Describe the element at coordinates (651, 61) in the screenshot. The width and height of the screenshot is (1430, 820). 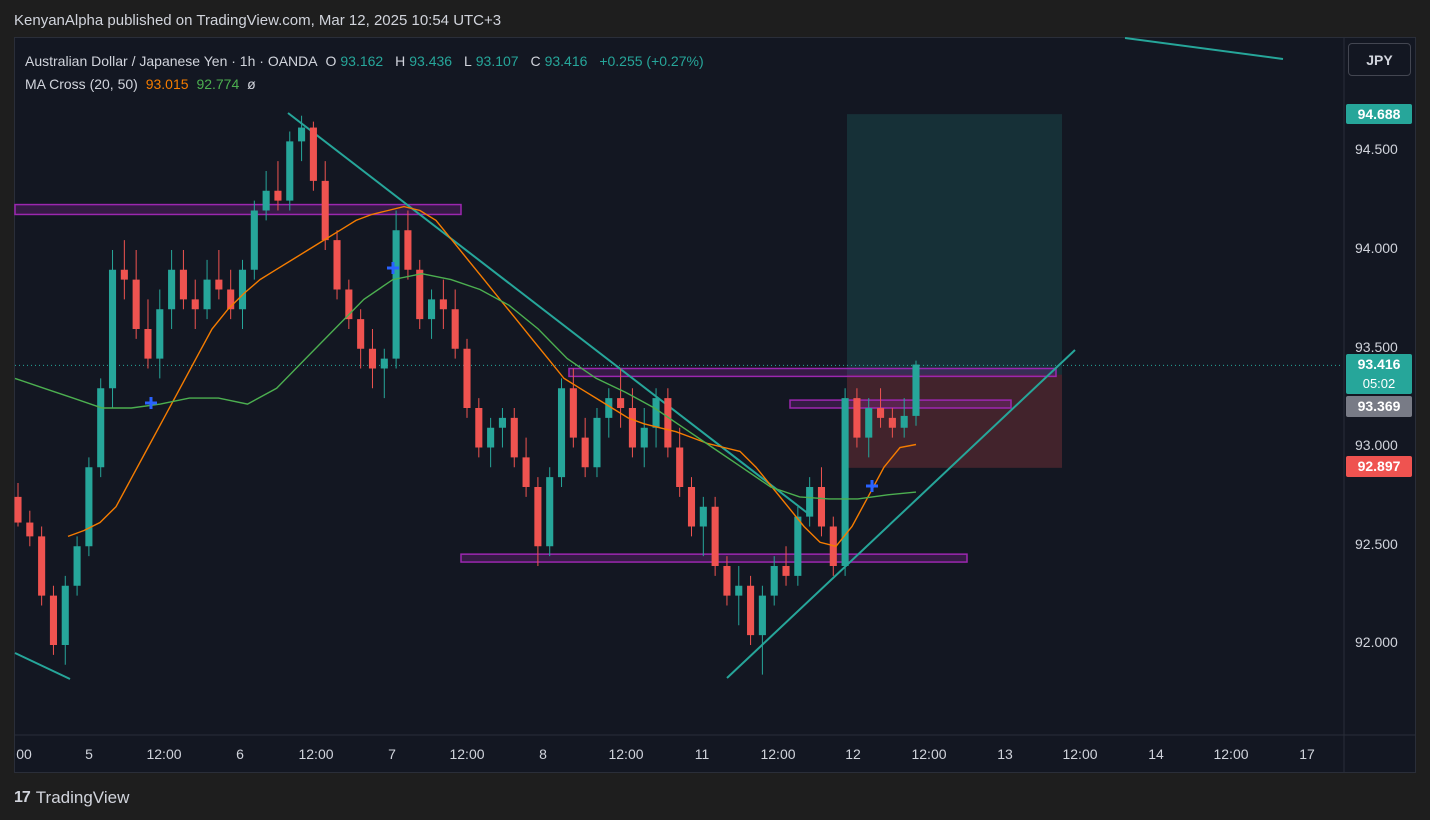
I see `change-value: +0.255 (+0.27%)` at that location.